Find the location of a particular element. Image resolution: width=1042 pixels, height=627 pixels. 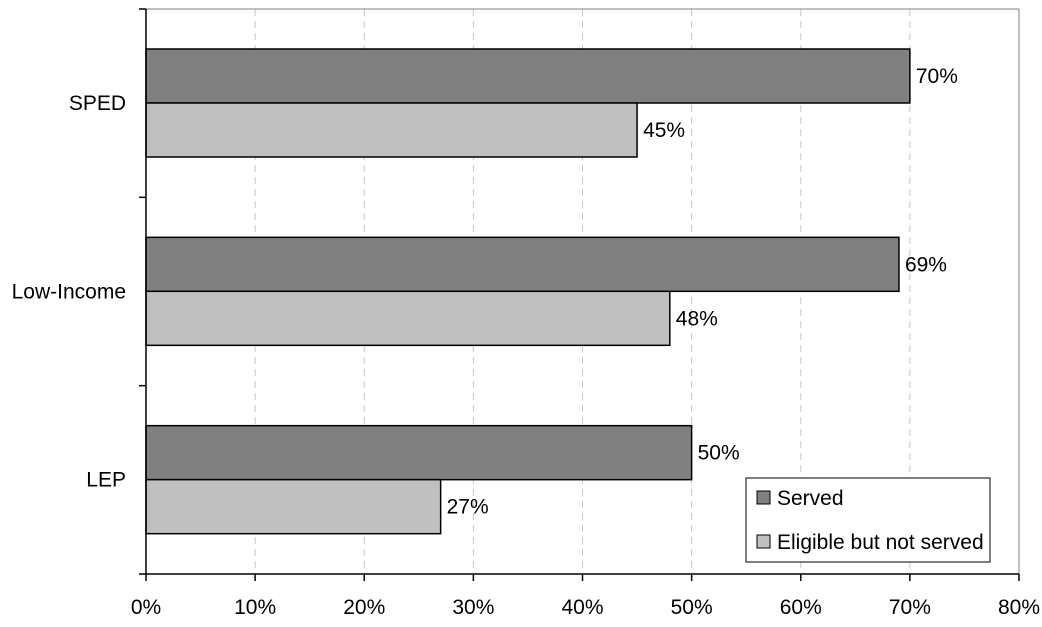

legend-label: Eligible but not served is located at coordinates (880, 542).